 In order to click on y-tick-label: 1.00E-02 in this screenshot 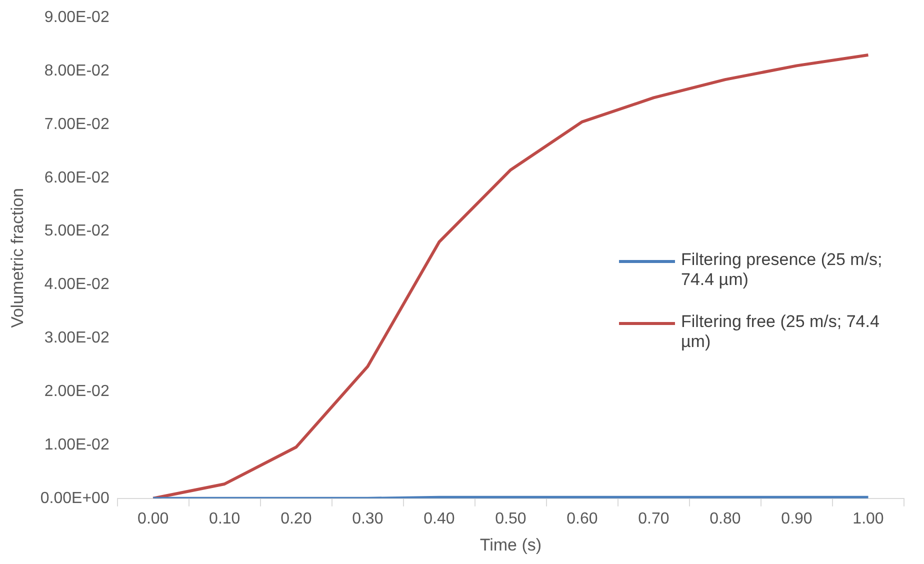, I will do `click(77, 445)`.